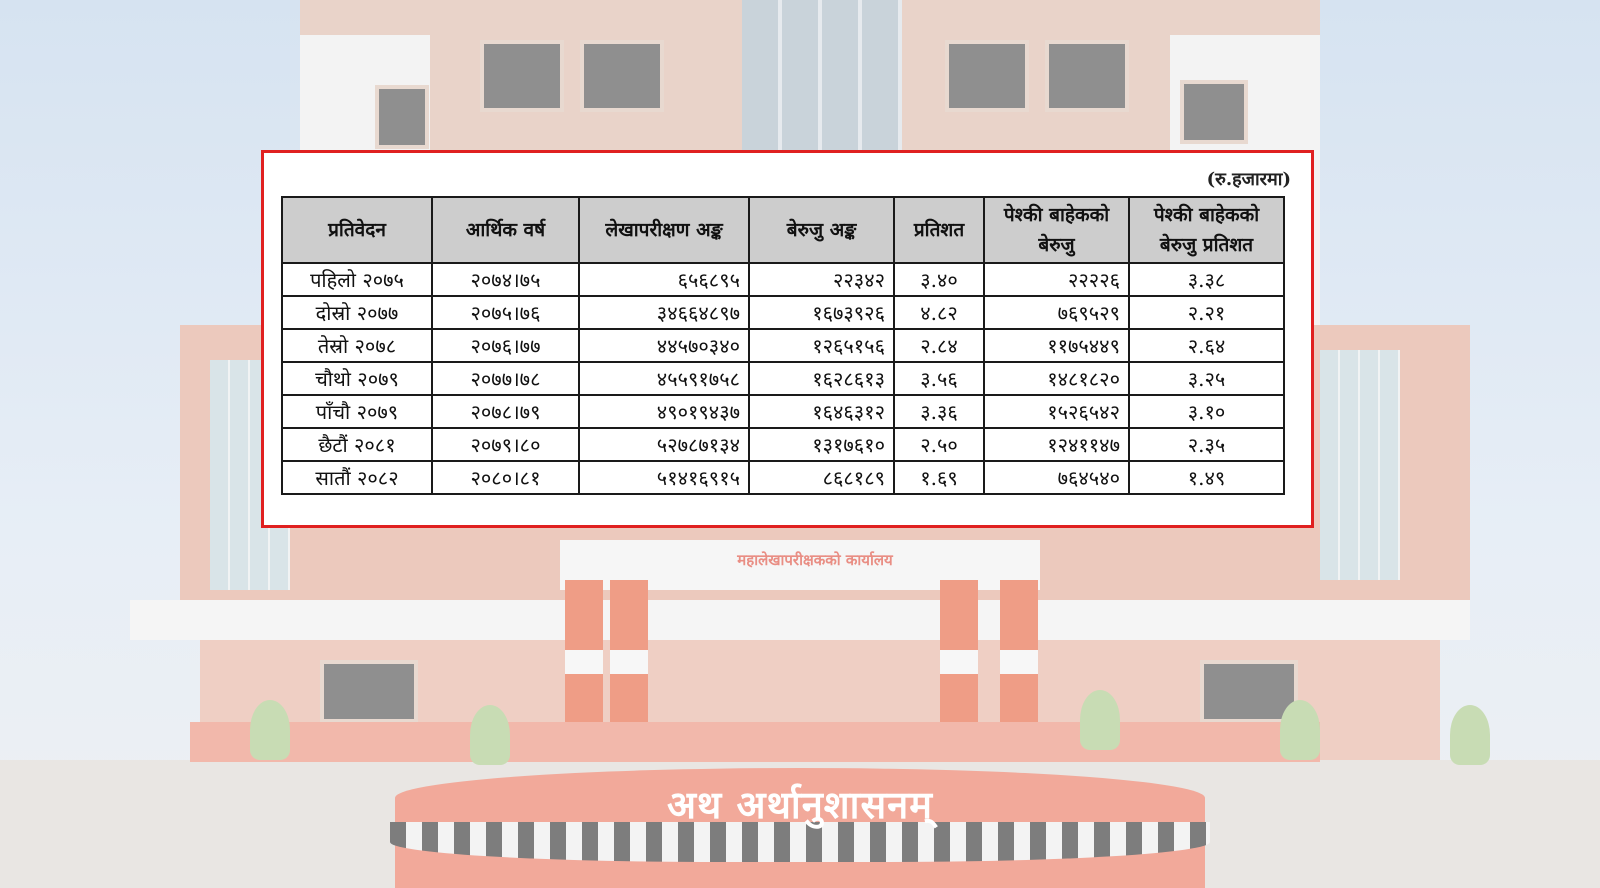  What do you see at coordinates (939, 444) in the screenshot?
I see `cell-percent: २.५०` at bounding box center [939, 444].